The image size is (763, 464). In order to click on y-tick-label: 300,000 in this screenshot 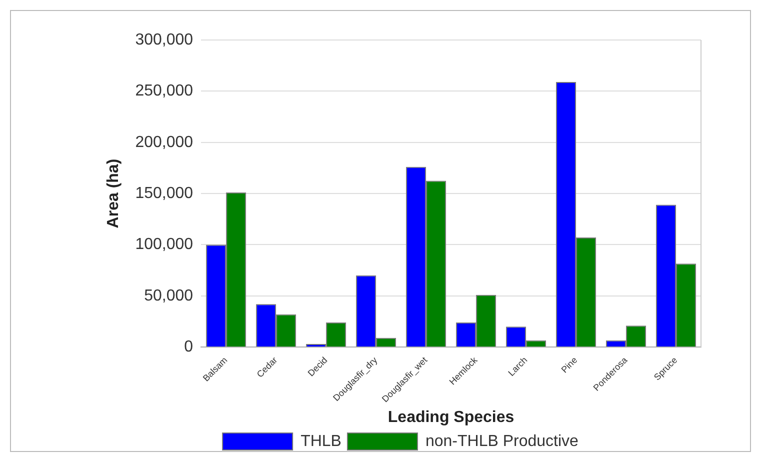, I will do `click(164, 39)`.